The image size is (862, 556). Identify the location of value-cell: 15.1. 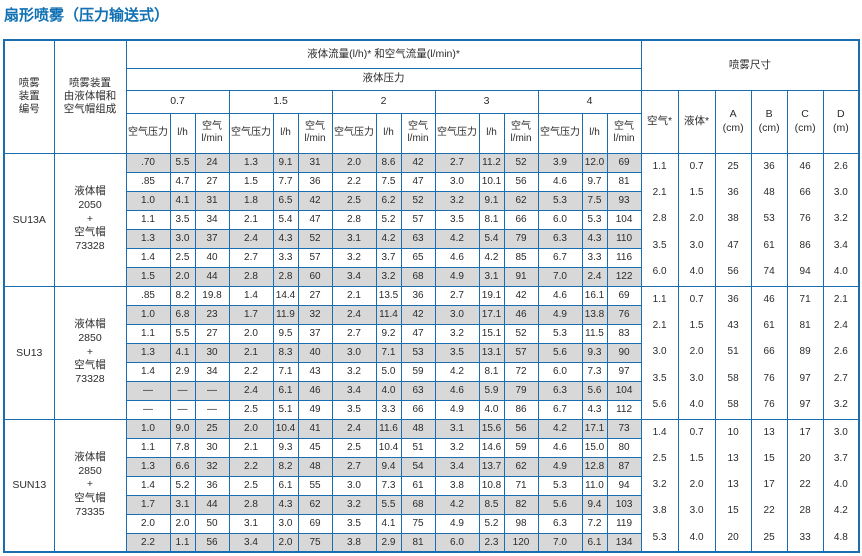
(491, 333).